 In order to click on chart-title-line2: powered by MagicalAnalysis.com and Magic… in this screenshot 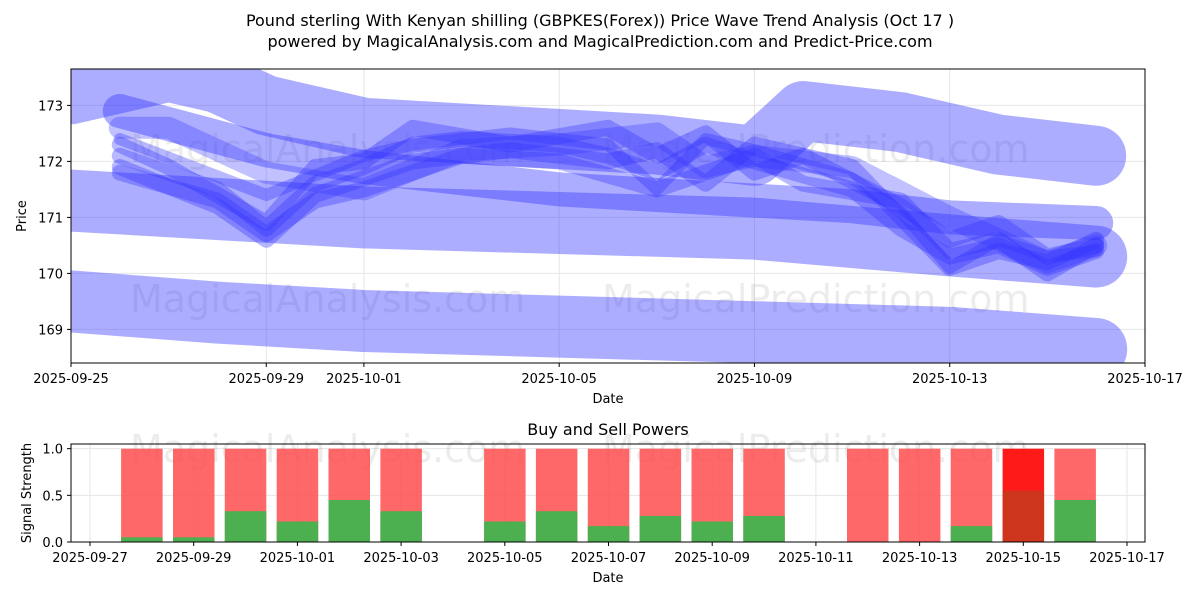, I will do `click(599, 41)`.